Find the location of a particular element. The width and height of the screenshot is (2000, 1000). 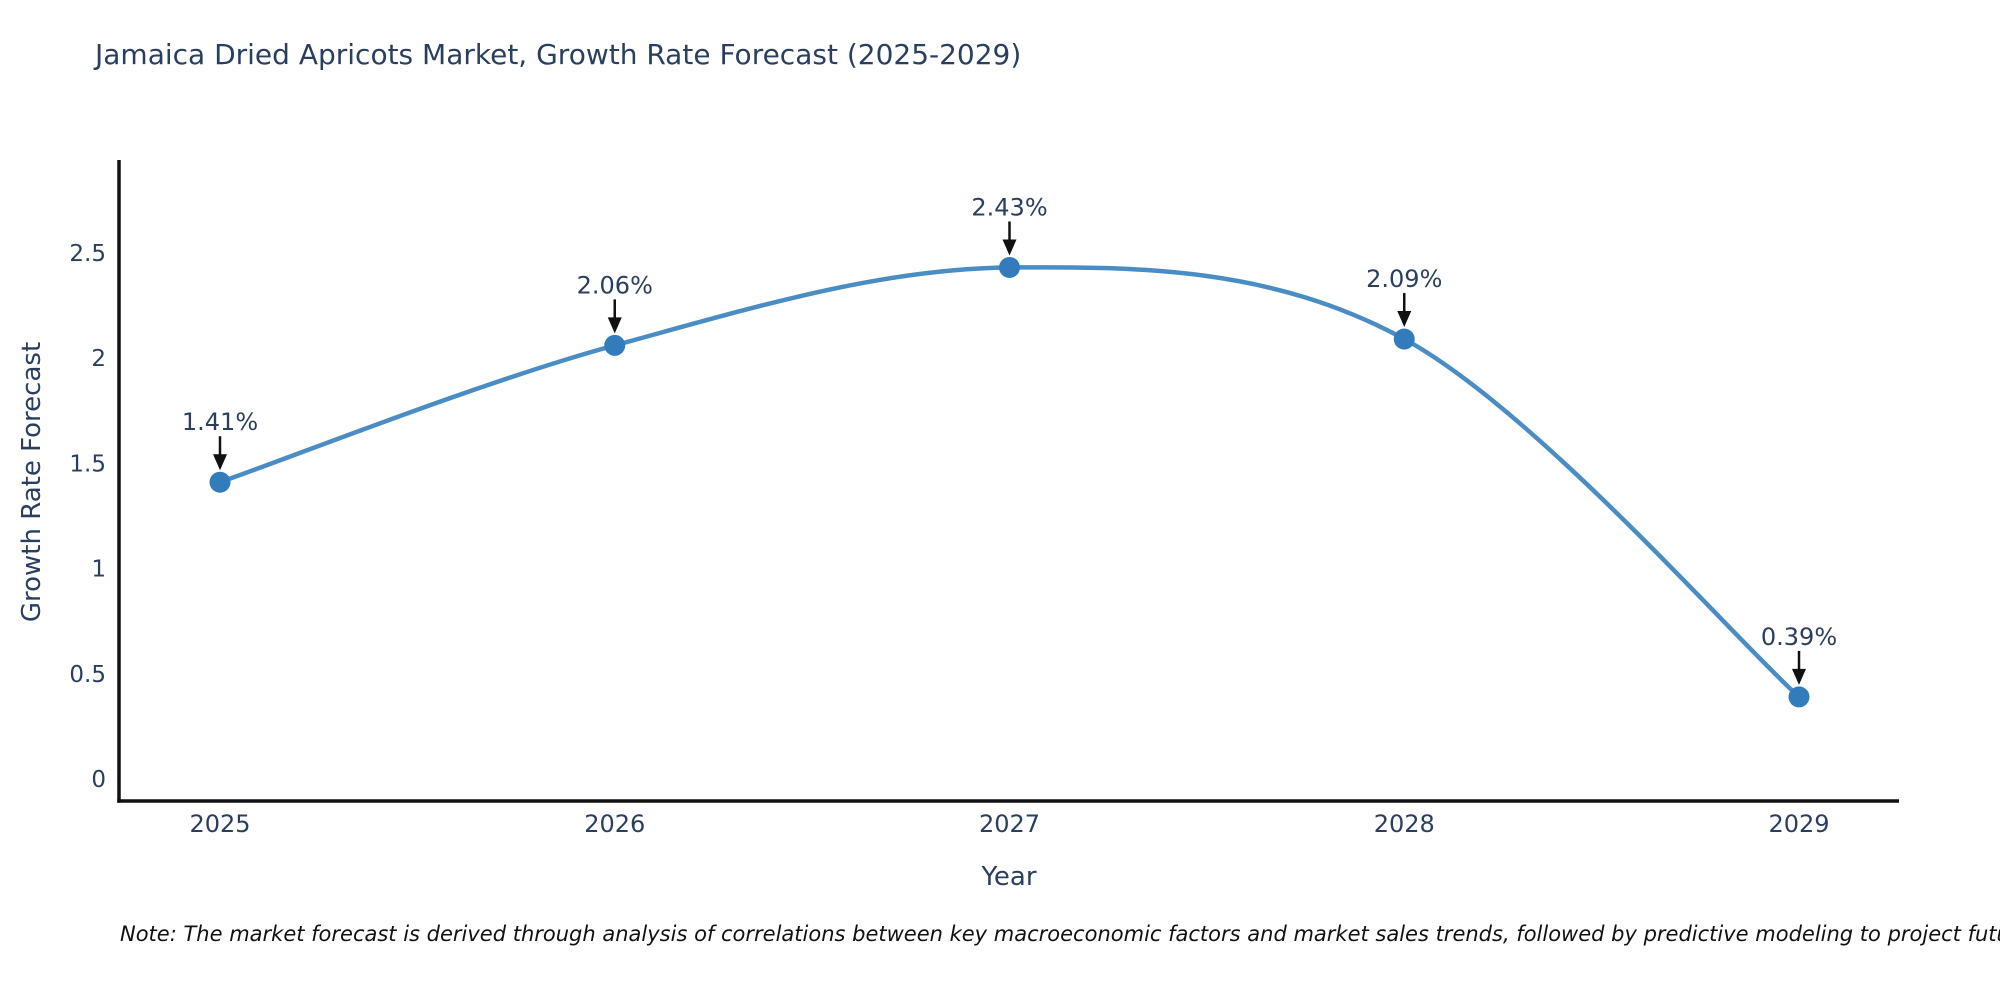

y-tick-label: 1.5 is located at coordinates (87, 464).